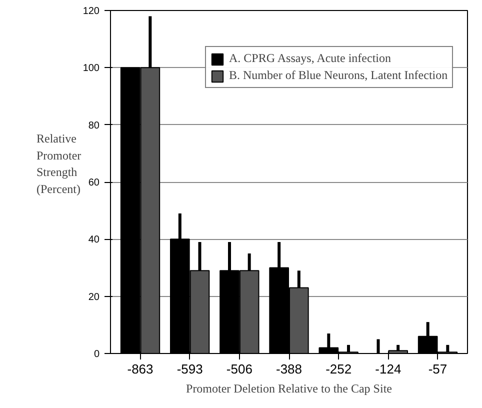  Describe the element at coordinates (91, 68) in the screenshot. I see `y-tick-label: 100` at that location.